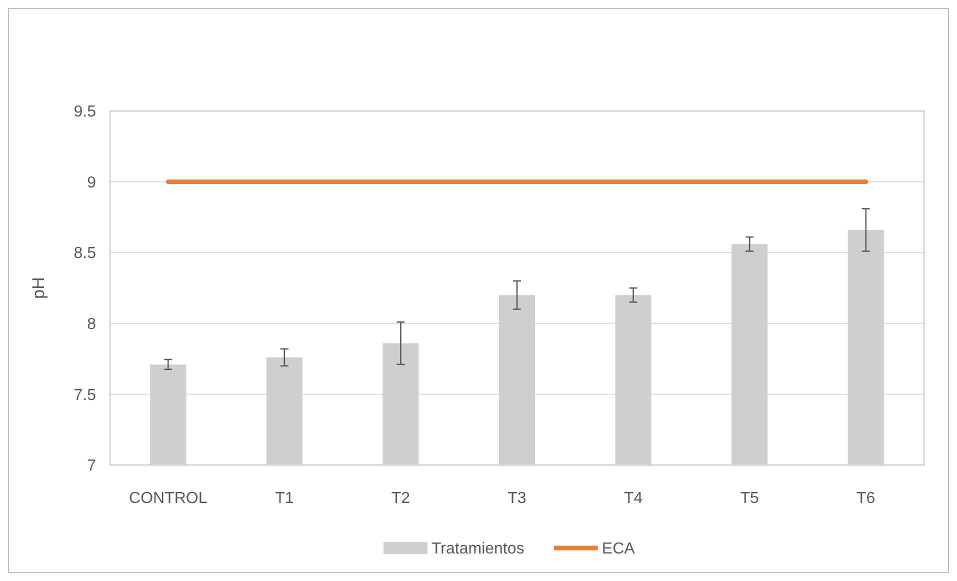 Image resolution: width=957 pixels, height=581 pixels. Describe the element at coordinates (633, 498) in the screenshot. I see `x-tick-label: T4` at that location.